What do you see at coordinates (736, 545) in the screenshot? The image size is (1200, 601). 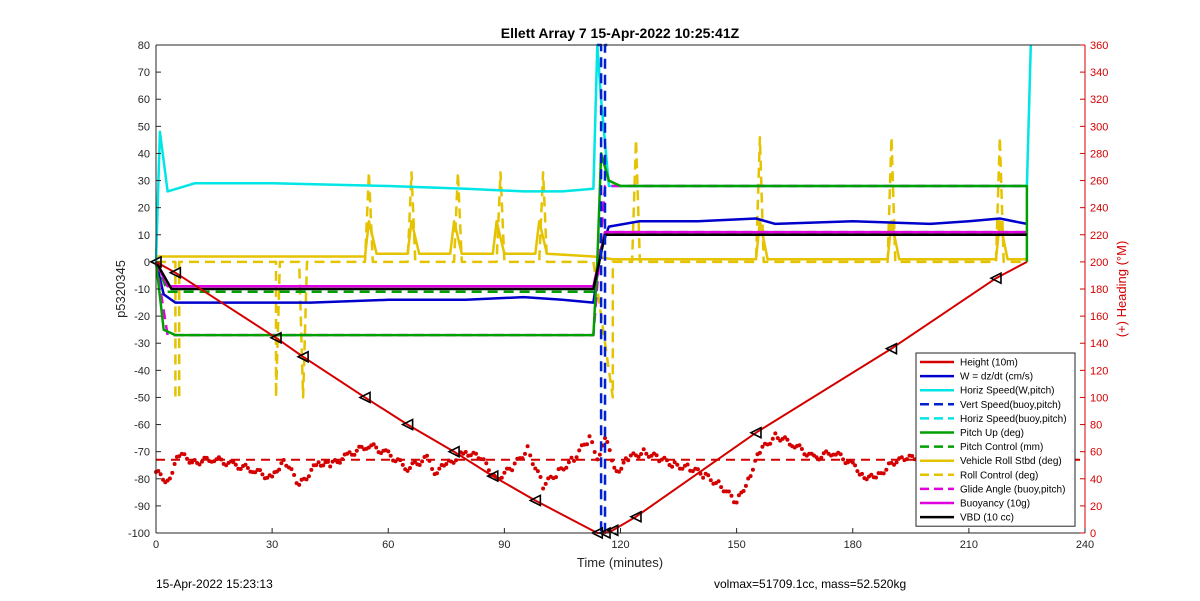 I see `x-tick-label: 150` at bounding box center [736, 545].